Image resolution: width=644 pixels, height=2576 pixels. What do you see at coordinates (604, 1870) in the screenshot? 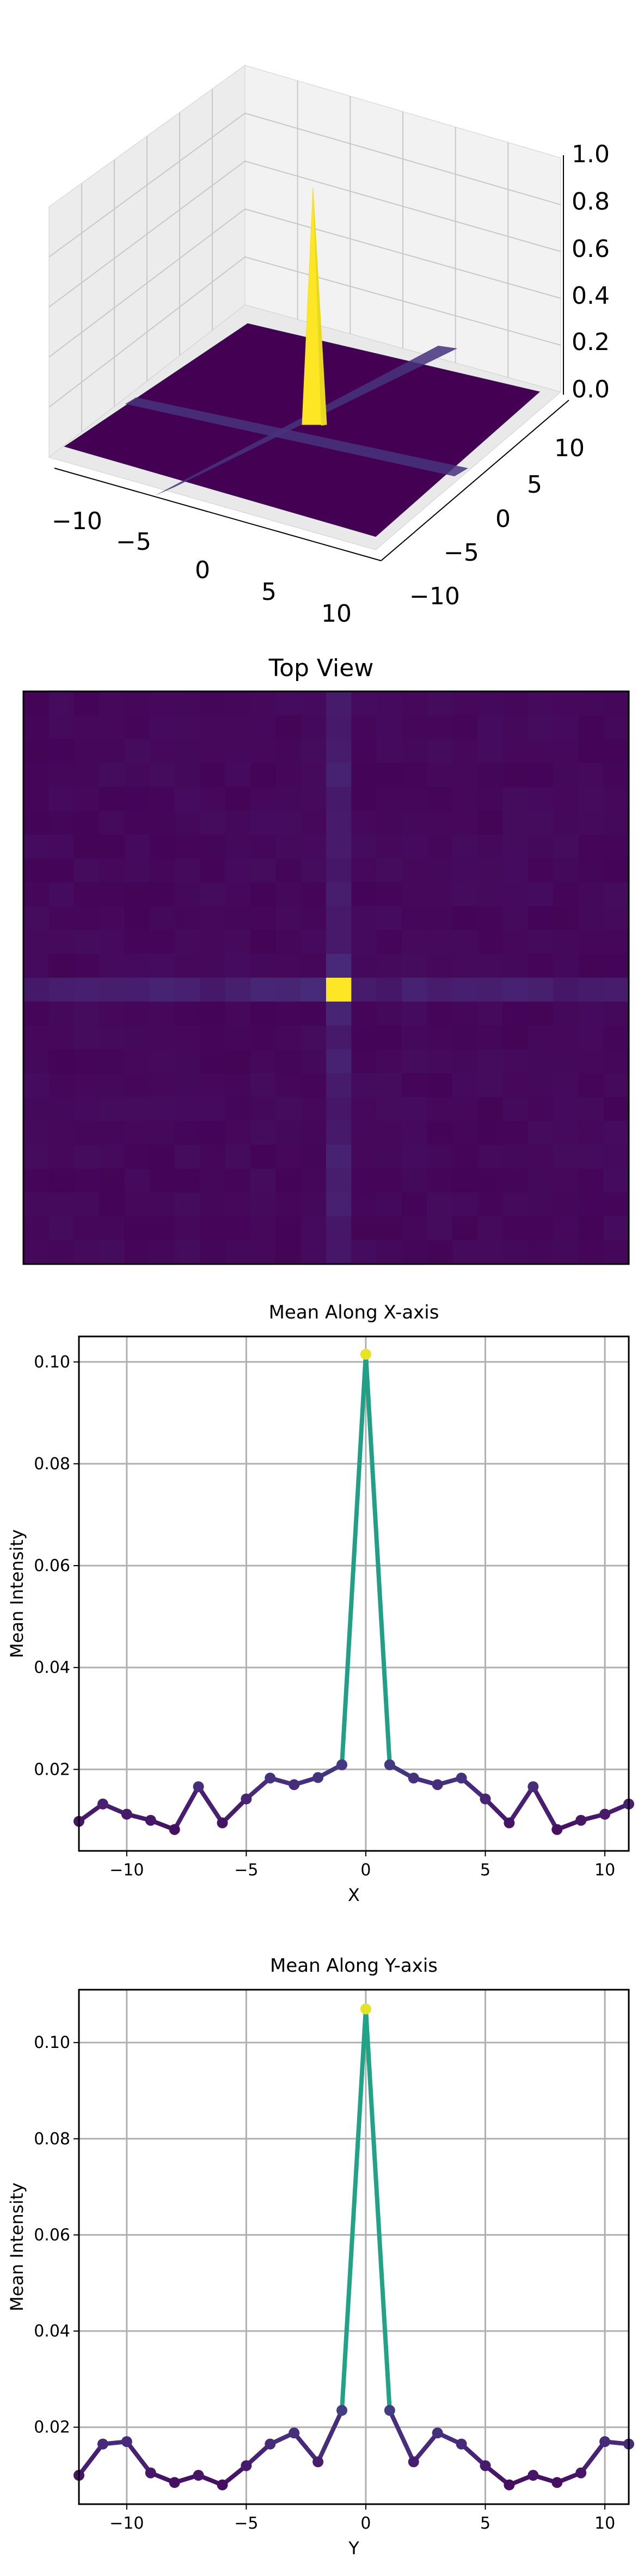
I see `x-tick-label: 10` at bounding box center [604, 1870].